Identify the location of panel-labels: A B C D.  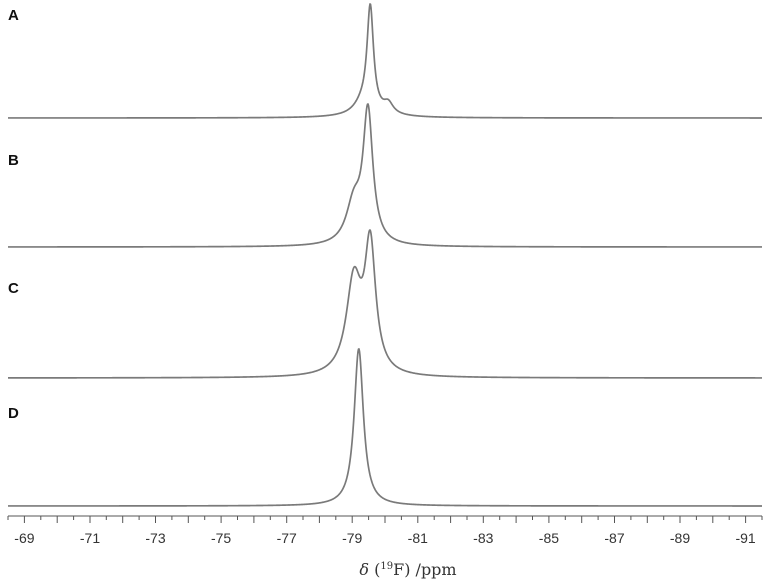
(13, 214).